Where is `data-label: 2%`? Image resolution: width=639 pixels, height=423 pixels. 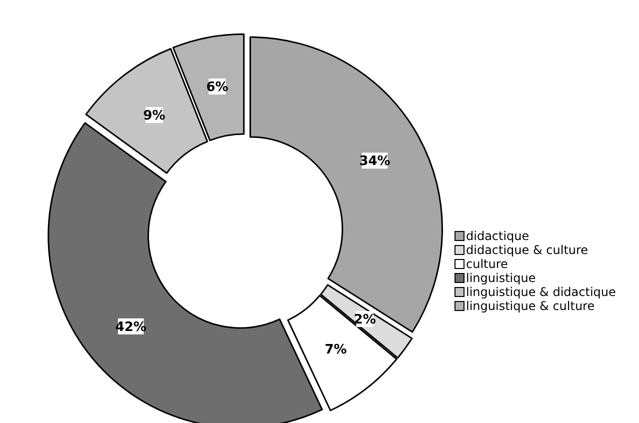
data-label: 2% is located at coordinates (365, 320).